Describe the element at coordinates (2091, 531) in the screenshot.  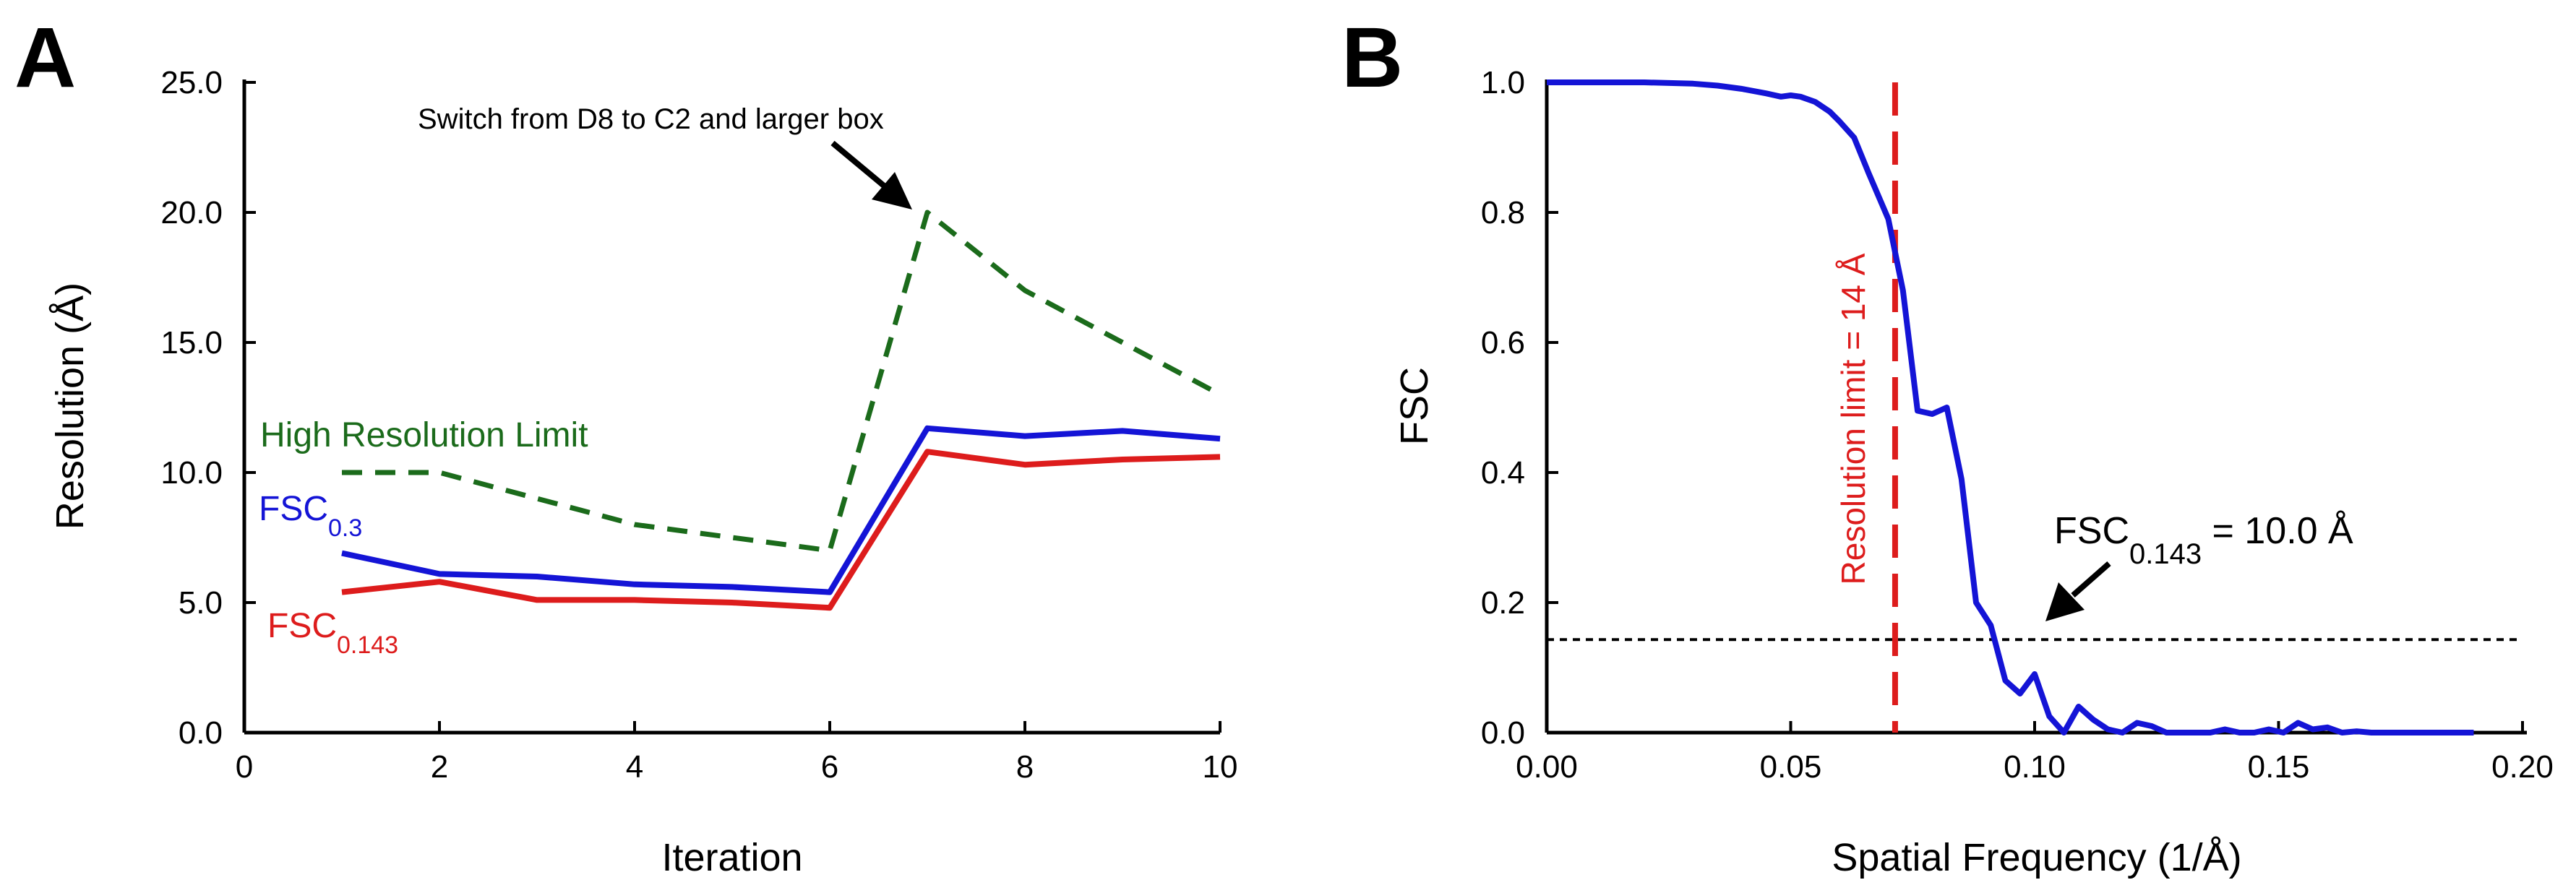
I see `panel-b-annotation-main: FSC` at that location.